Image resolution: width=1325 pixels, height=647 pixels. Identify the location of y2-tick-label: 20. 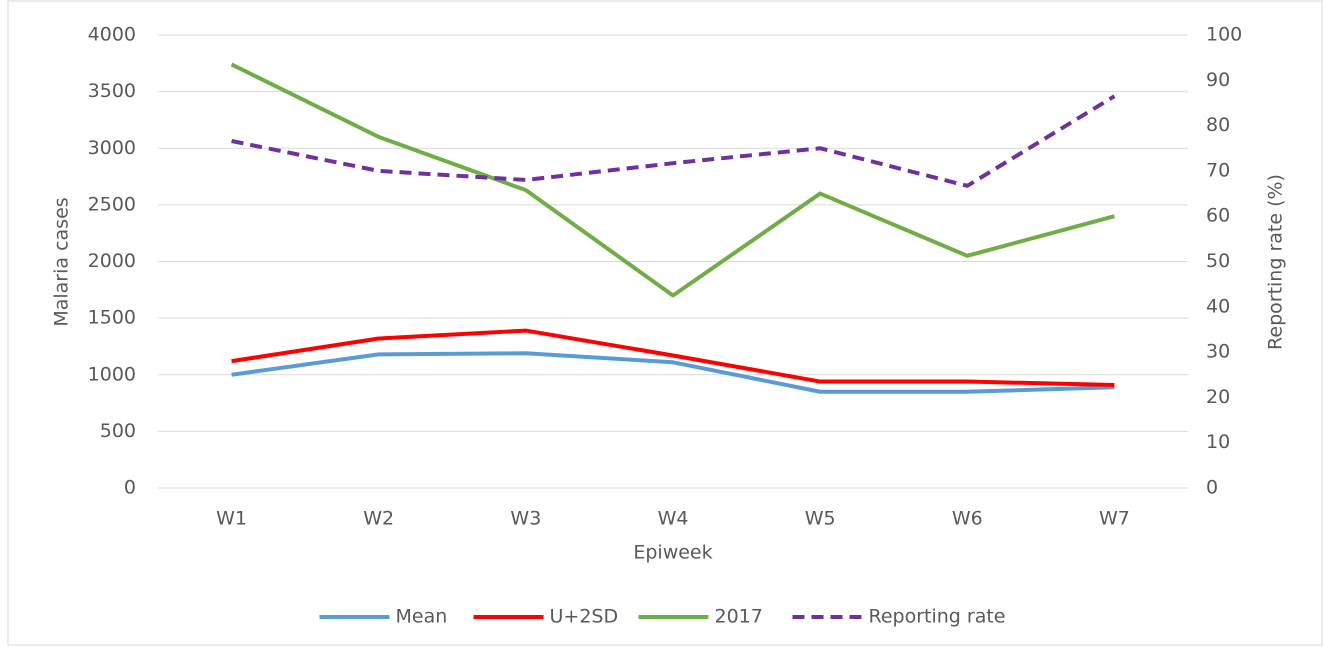
(1218, 397).